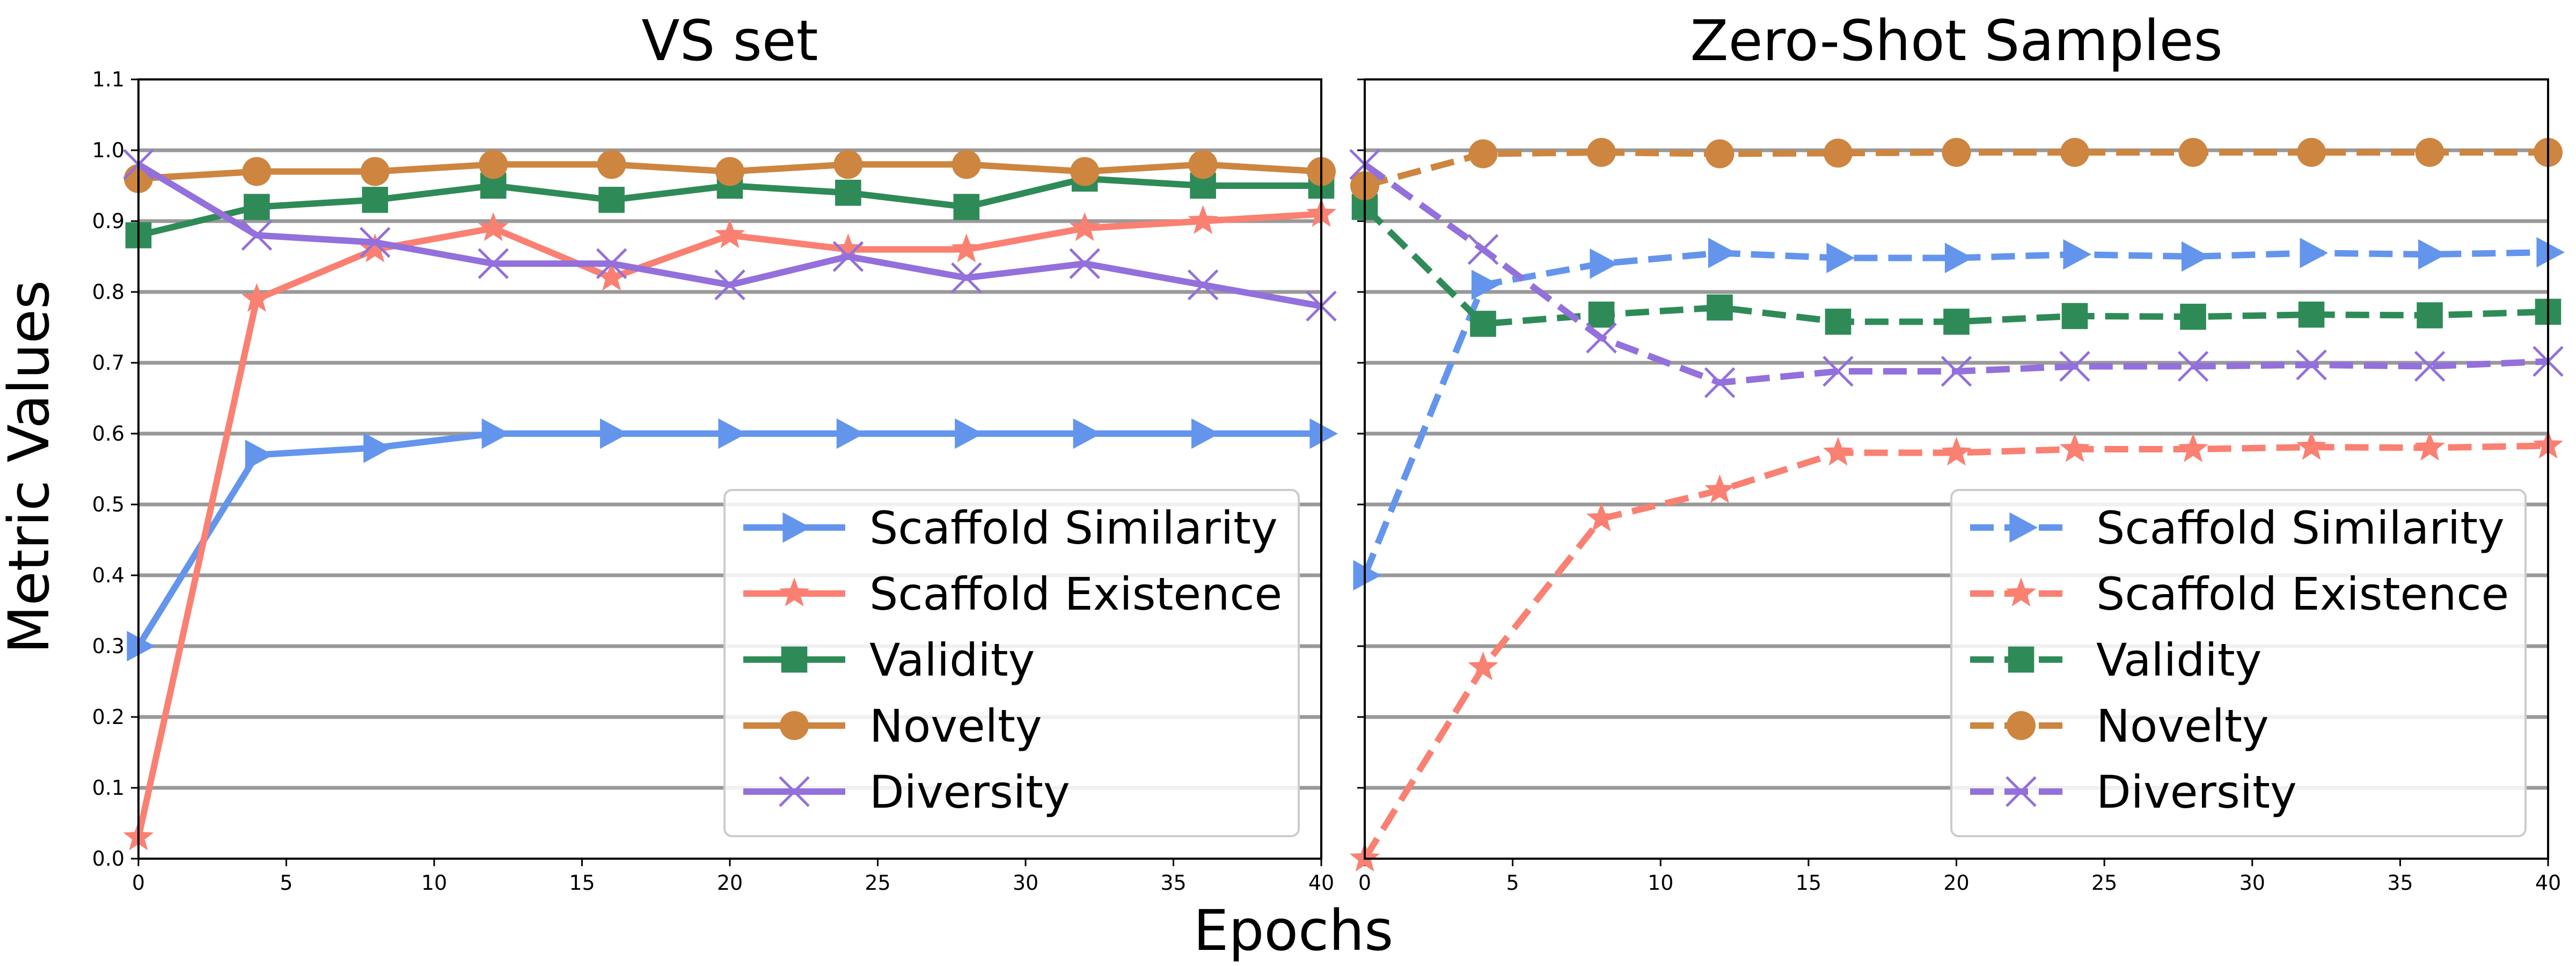  Describe the element at coordinates (969, 792) in the screenshot. I see `legend-label: Diversity` at that location.